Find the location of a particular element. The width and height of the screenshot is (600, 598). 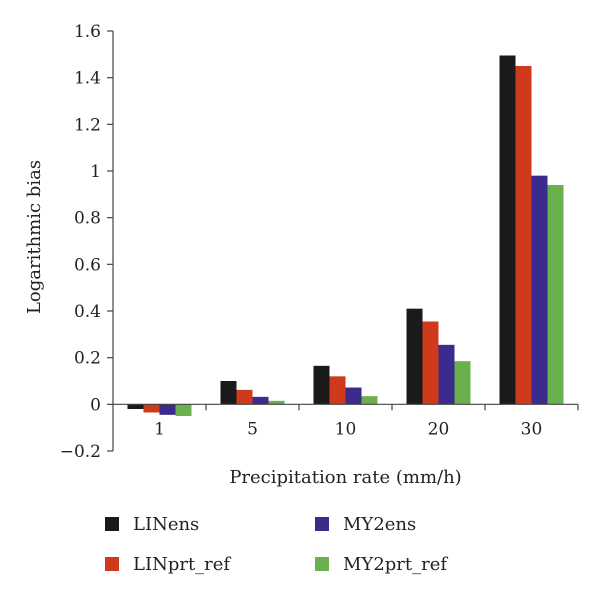

x-axis-title: Precipitation rate (mm/h) is located at coordinates (345, 477).